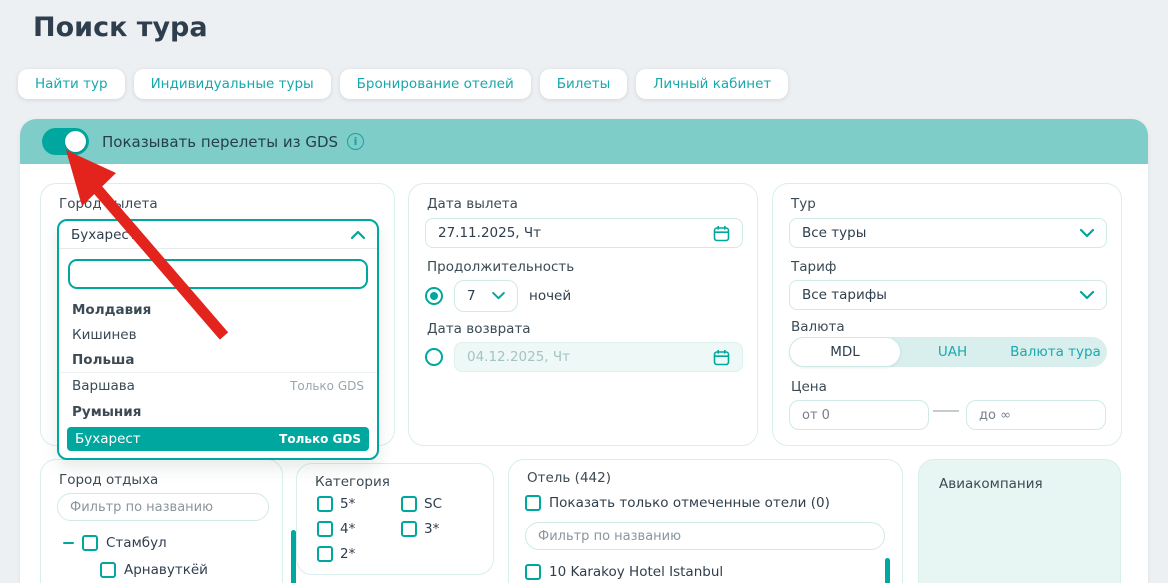 The image size is (1168, 583). What do you see at coordinates (163, 507) in the screenshot?
I see `resort-filter-input` at bounding box center [163, 507].